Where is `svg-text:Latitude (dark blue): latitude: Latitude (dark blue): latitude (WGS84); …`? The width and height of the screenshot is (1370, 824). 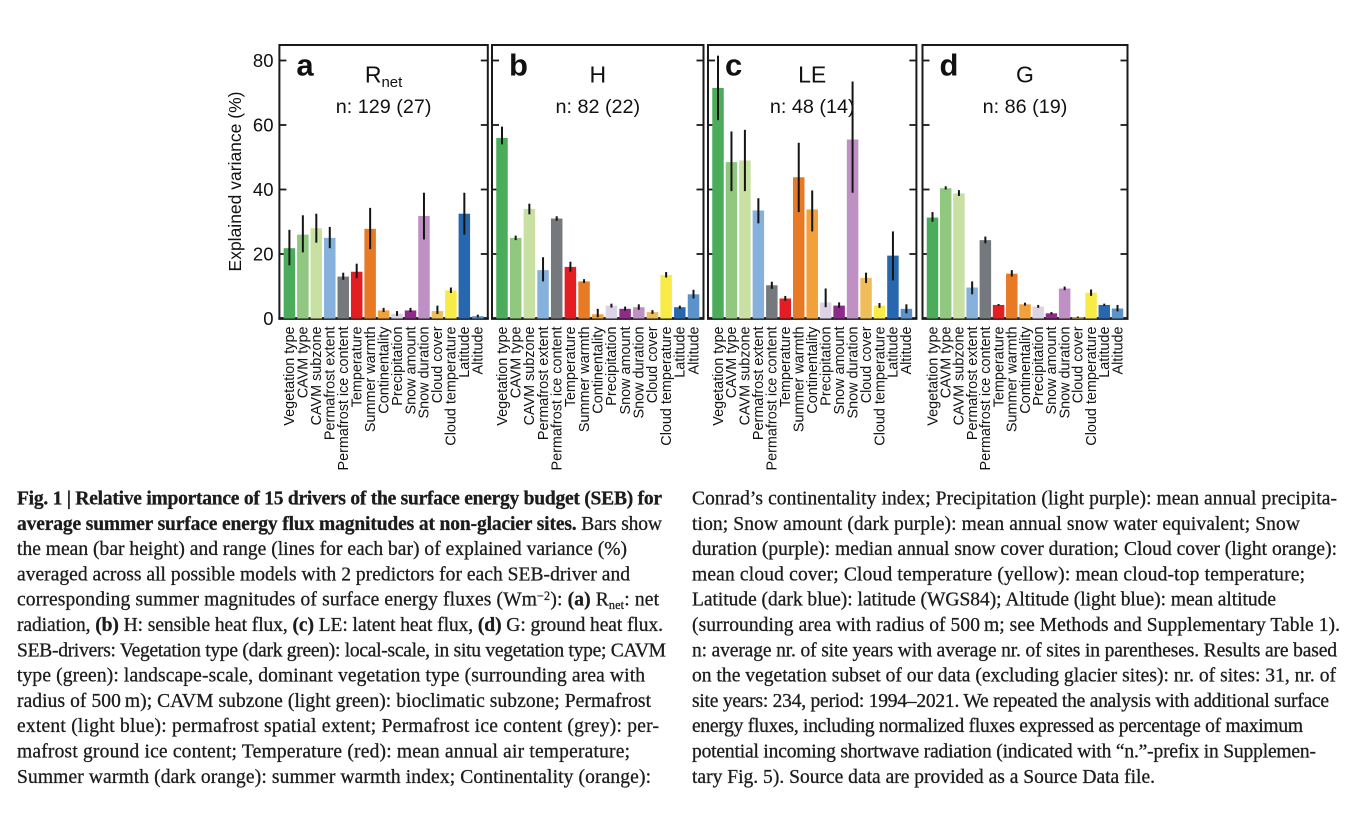
svg-text:Latitude (dark blue): latitude: Latitude (dark blue): latitude (WGS84); … is located at coordinates (984, 600).